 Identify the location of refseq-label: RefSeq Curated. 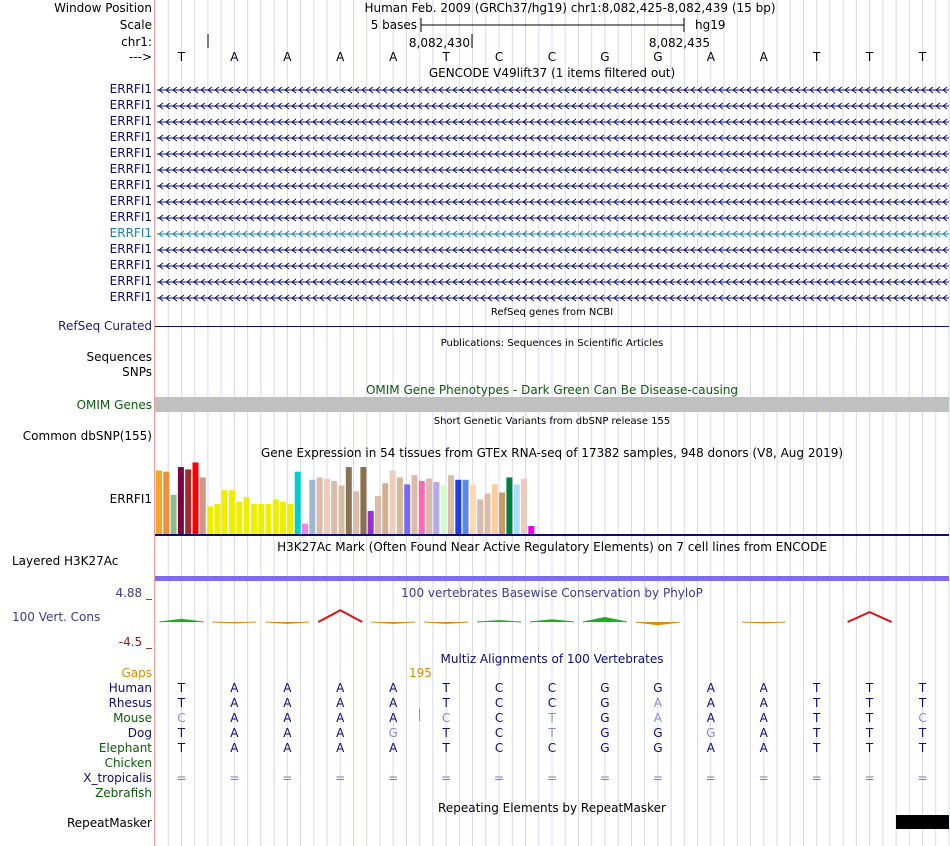
(105, 326).